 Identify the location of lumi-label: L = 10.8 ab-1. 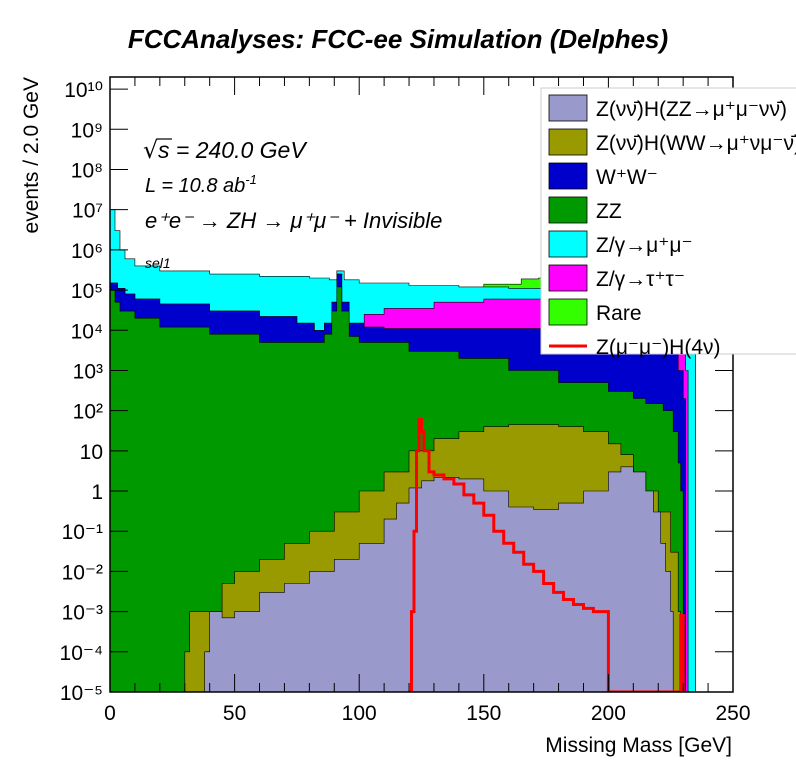
(201, 184).